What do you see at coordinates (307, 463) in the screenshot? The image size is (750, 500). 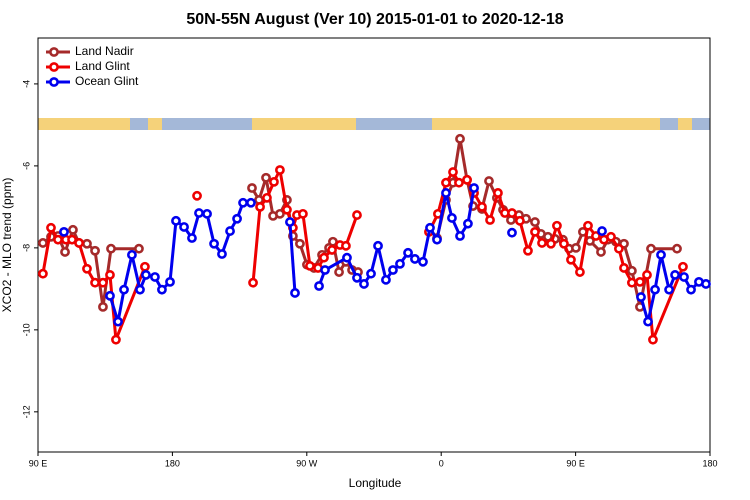 I see `x-tick-label: 90 W` at bounding box center [307, 463].